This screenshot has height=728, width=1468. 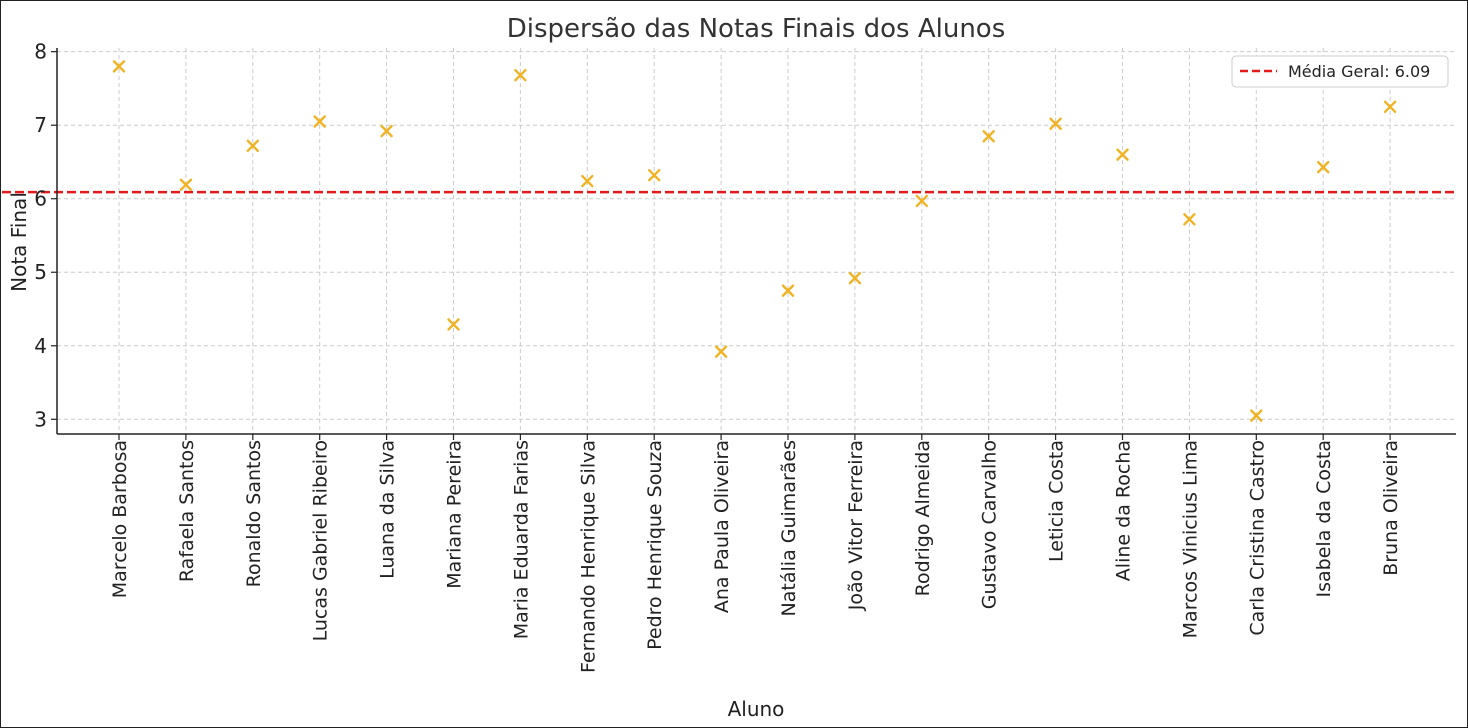 I want to click on x-tick-label: Bruna Oliveira, so click(x=1391, y=508).